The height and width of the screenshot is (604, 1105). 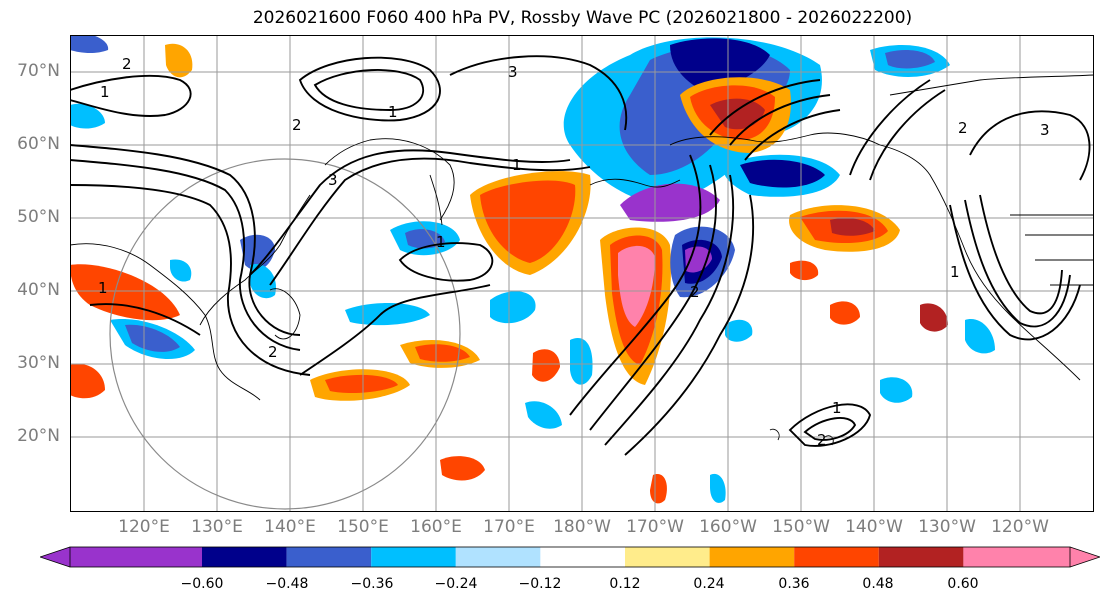 I want to click on shade-positive-west-edge, so click(x=87, y=381).